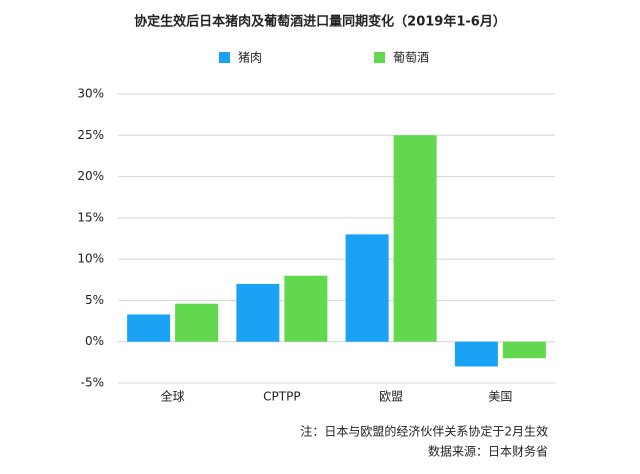 This screenshot has height=474, width=640. What do you see at coordinates (424, 431) in the screenshot?
I see `annotation: 注：日本与欧盟的经济伙伴关系协定于2月生效` at bounding box center [424, 431].